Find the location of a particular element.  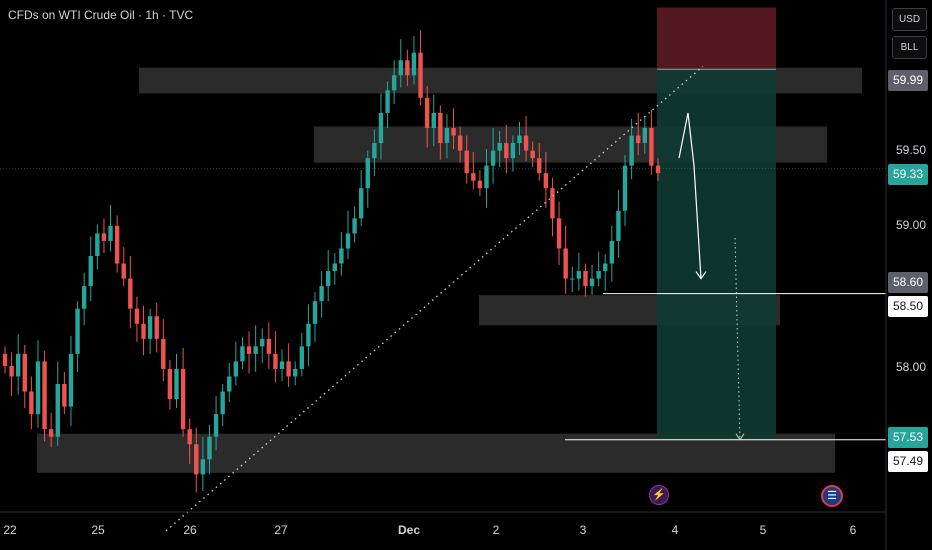

date-label: 6 is located at coordinates (853, 530).